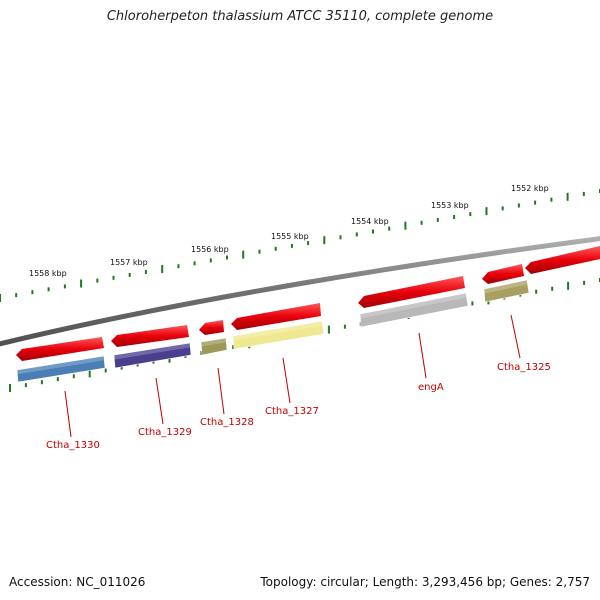  I want to click on bar-shading, so click(272, 327).